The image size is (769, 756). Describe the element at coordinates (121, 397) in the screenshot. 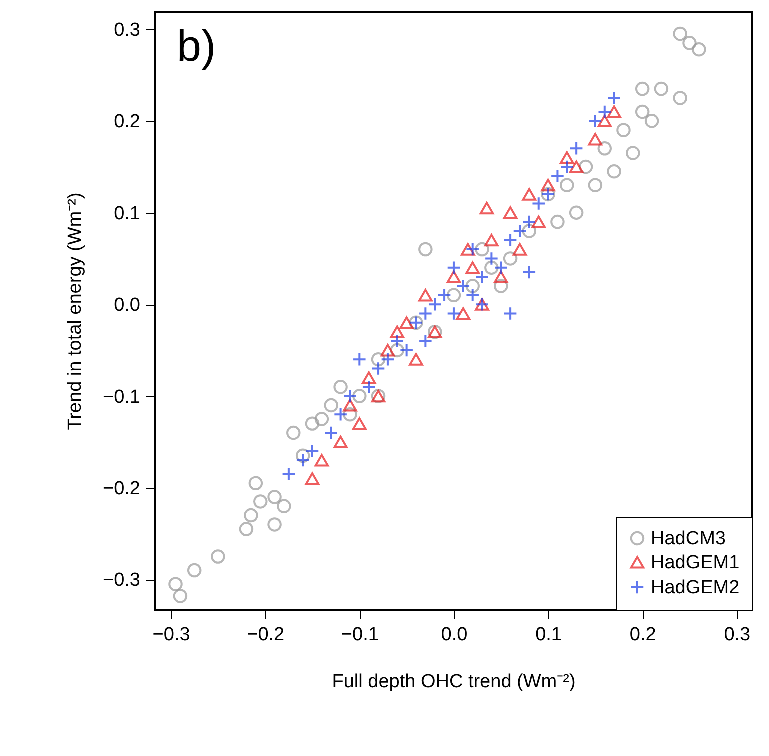

I see `y-tick-label: −0.1` at that location.